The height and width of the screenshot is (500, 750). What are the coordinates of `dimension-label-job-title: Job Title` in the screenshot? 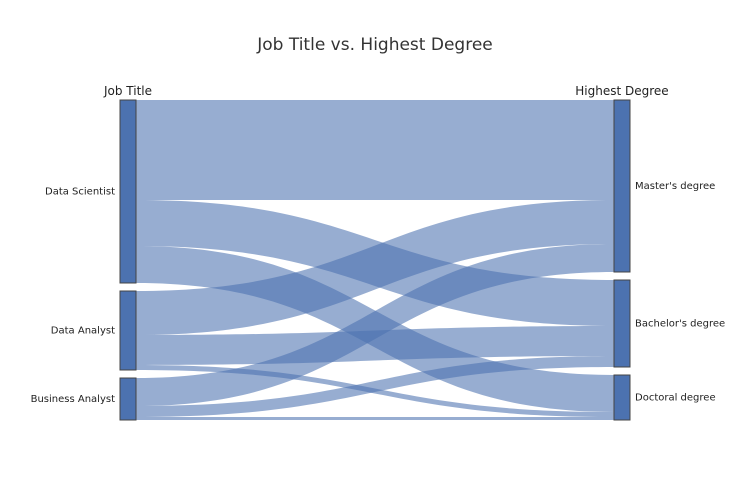 It's located at (127, 91).